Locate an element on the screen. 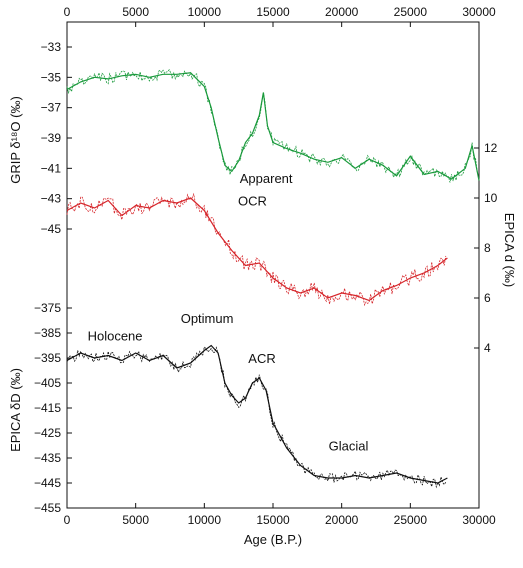  x-tick-label: 5000 is located at coordinates (135, 520).